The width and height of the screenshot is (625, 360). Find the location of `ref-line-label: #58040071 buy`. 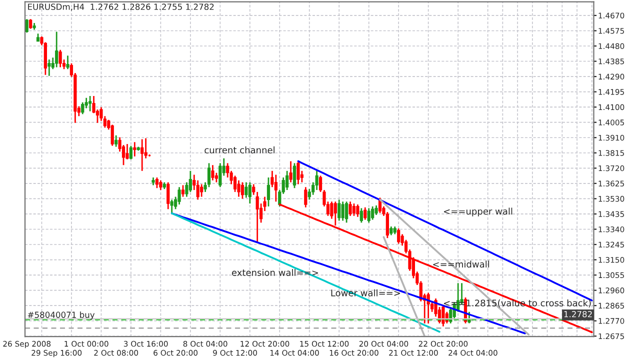

ref-line-label: #58040071 buy is located at coordinates (61, 316).